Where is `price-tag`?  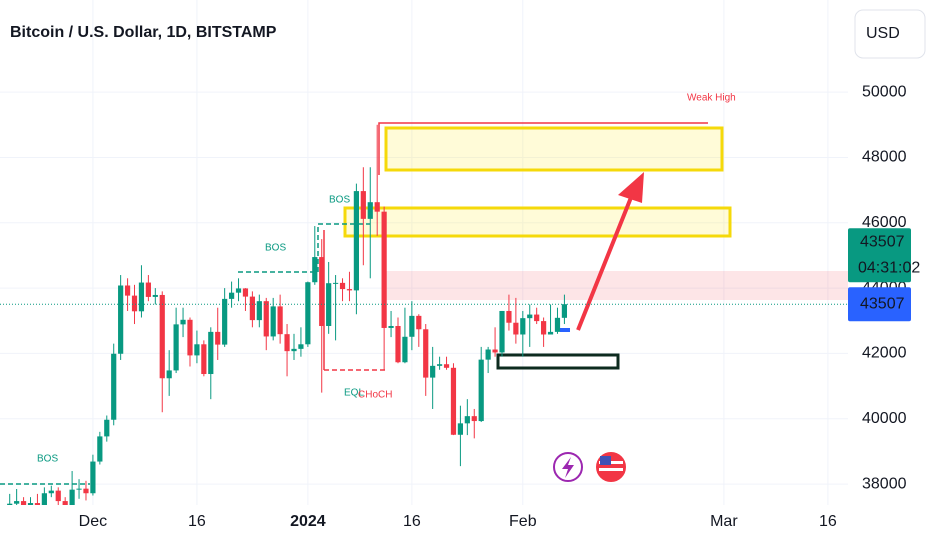
price-tag is located at coordinates (879, 255).